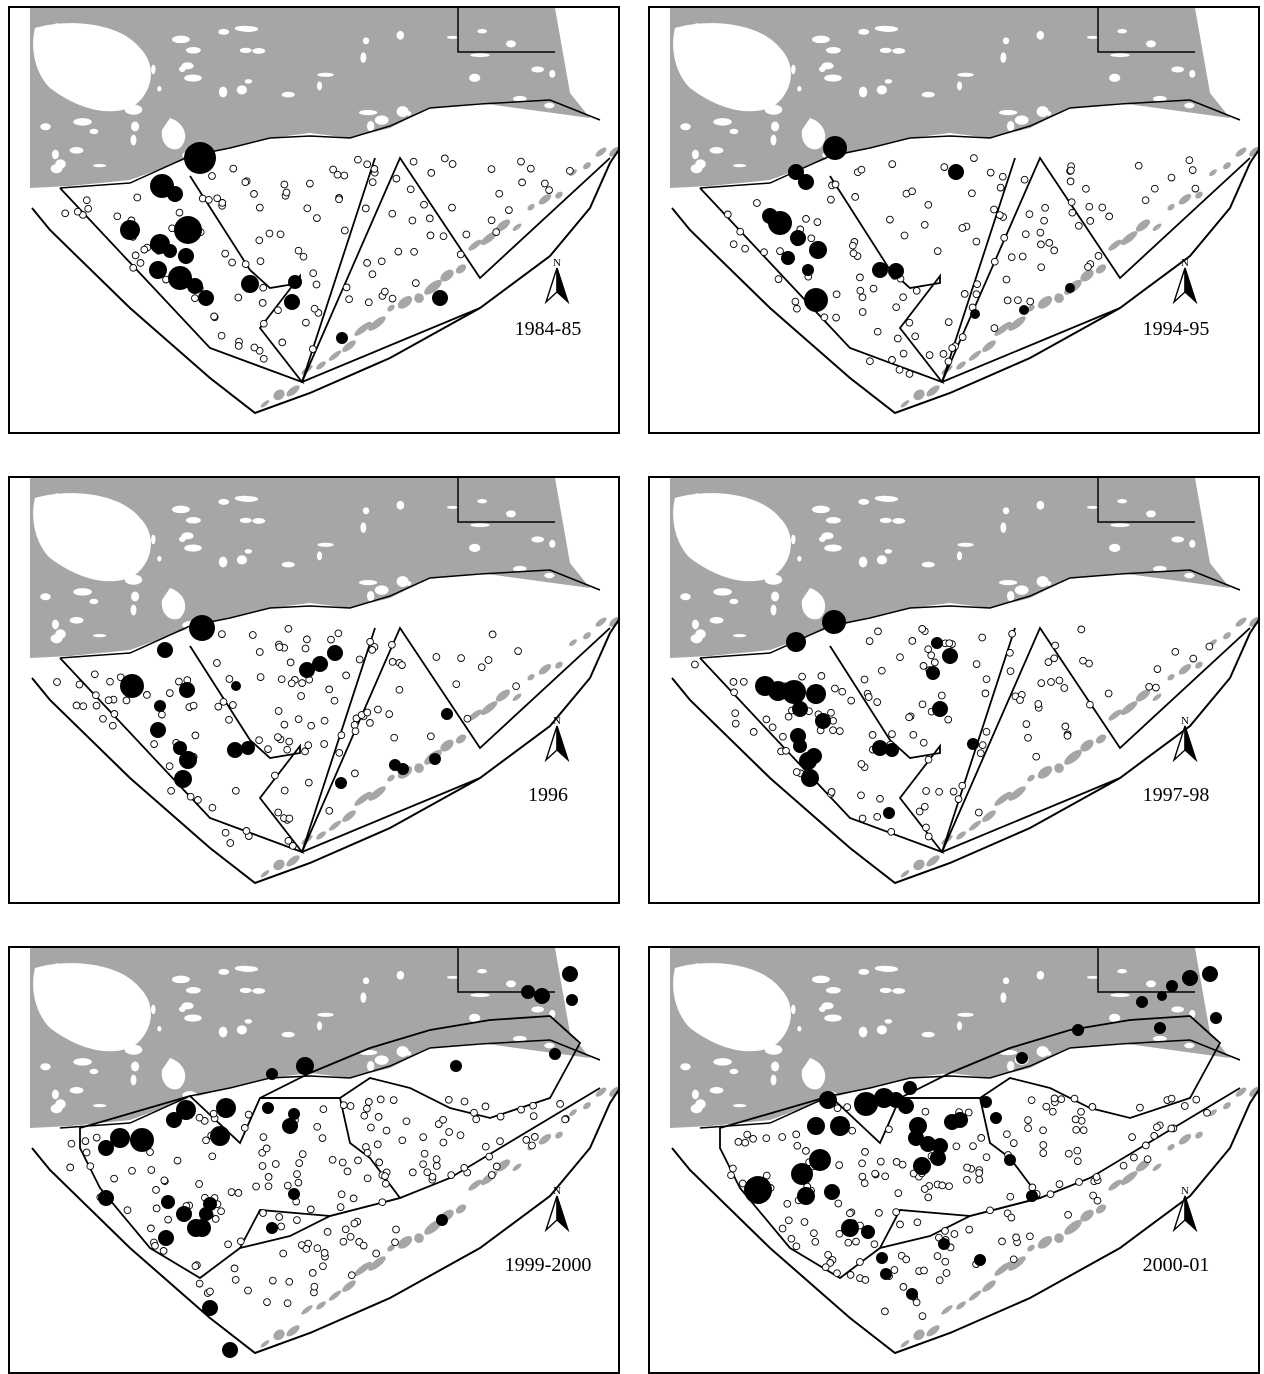  I want to click on year-label: 1984-85, so click(548, 329).